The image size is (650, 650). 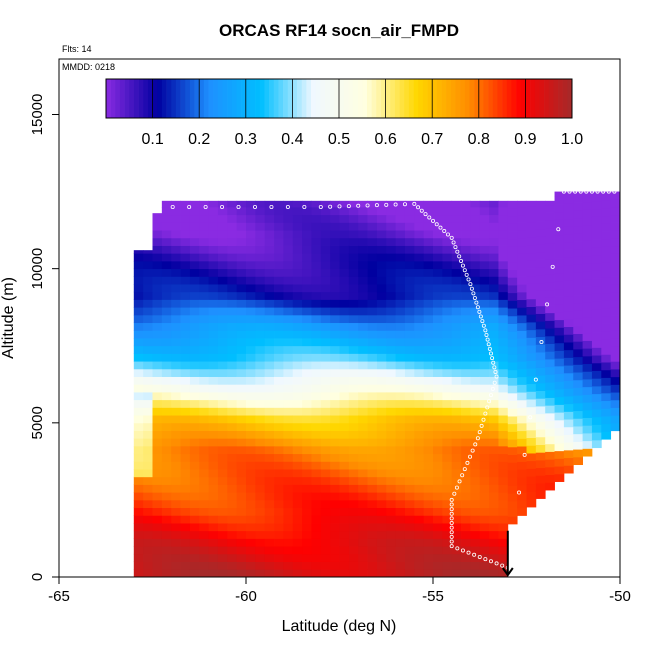 What do you see at coordinates (199, 139) in the screenshot?
I see `colorbar-tick-label: 0.2` at bounding box center [199, 139].